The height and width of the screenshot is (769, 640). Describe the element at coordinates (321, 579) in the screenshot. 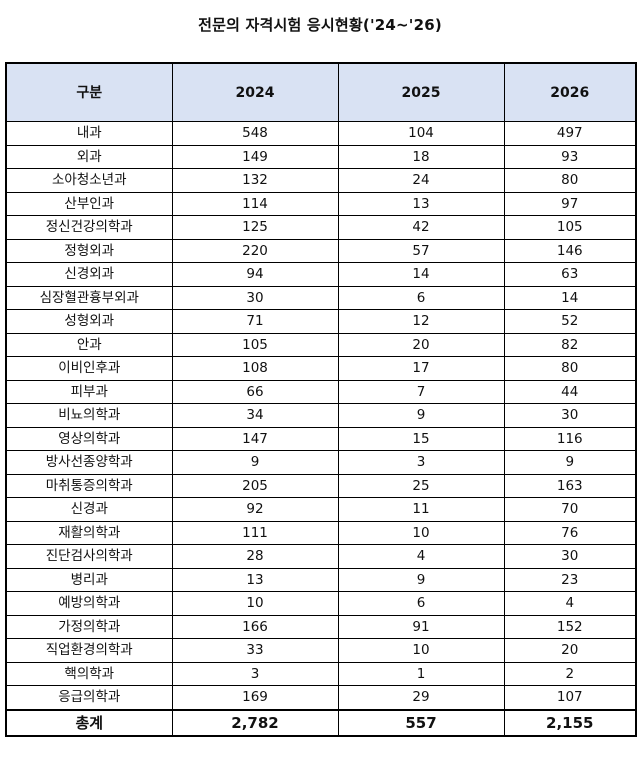

I see `table-row: 병리과 13 9 23` at that location.